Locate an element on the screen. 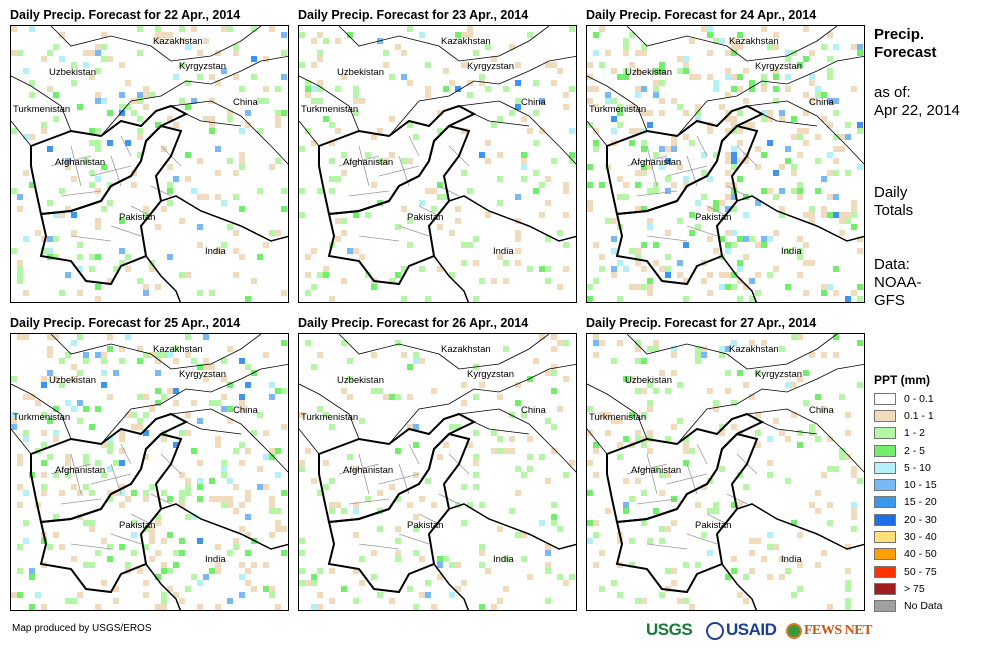 The image size is (983, 649). country-label: India is located at coordinates (215, 559).